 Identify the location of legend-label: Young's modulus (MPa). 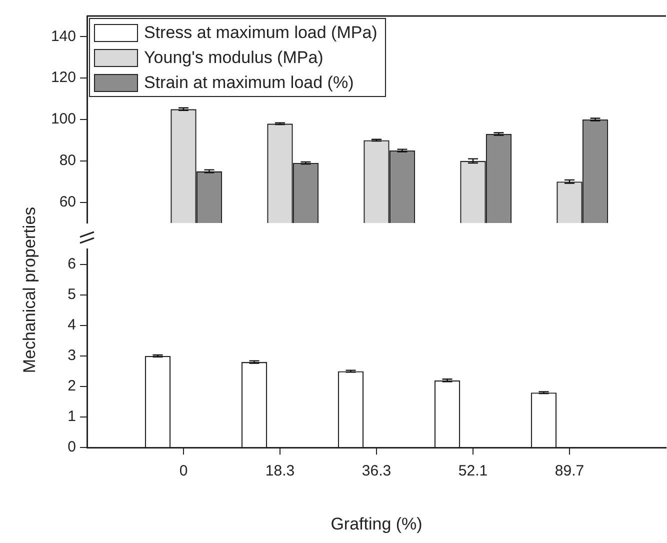
(234, 58).